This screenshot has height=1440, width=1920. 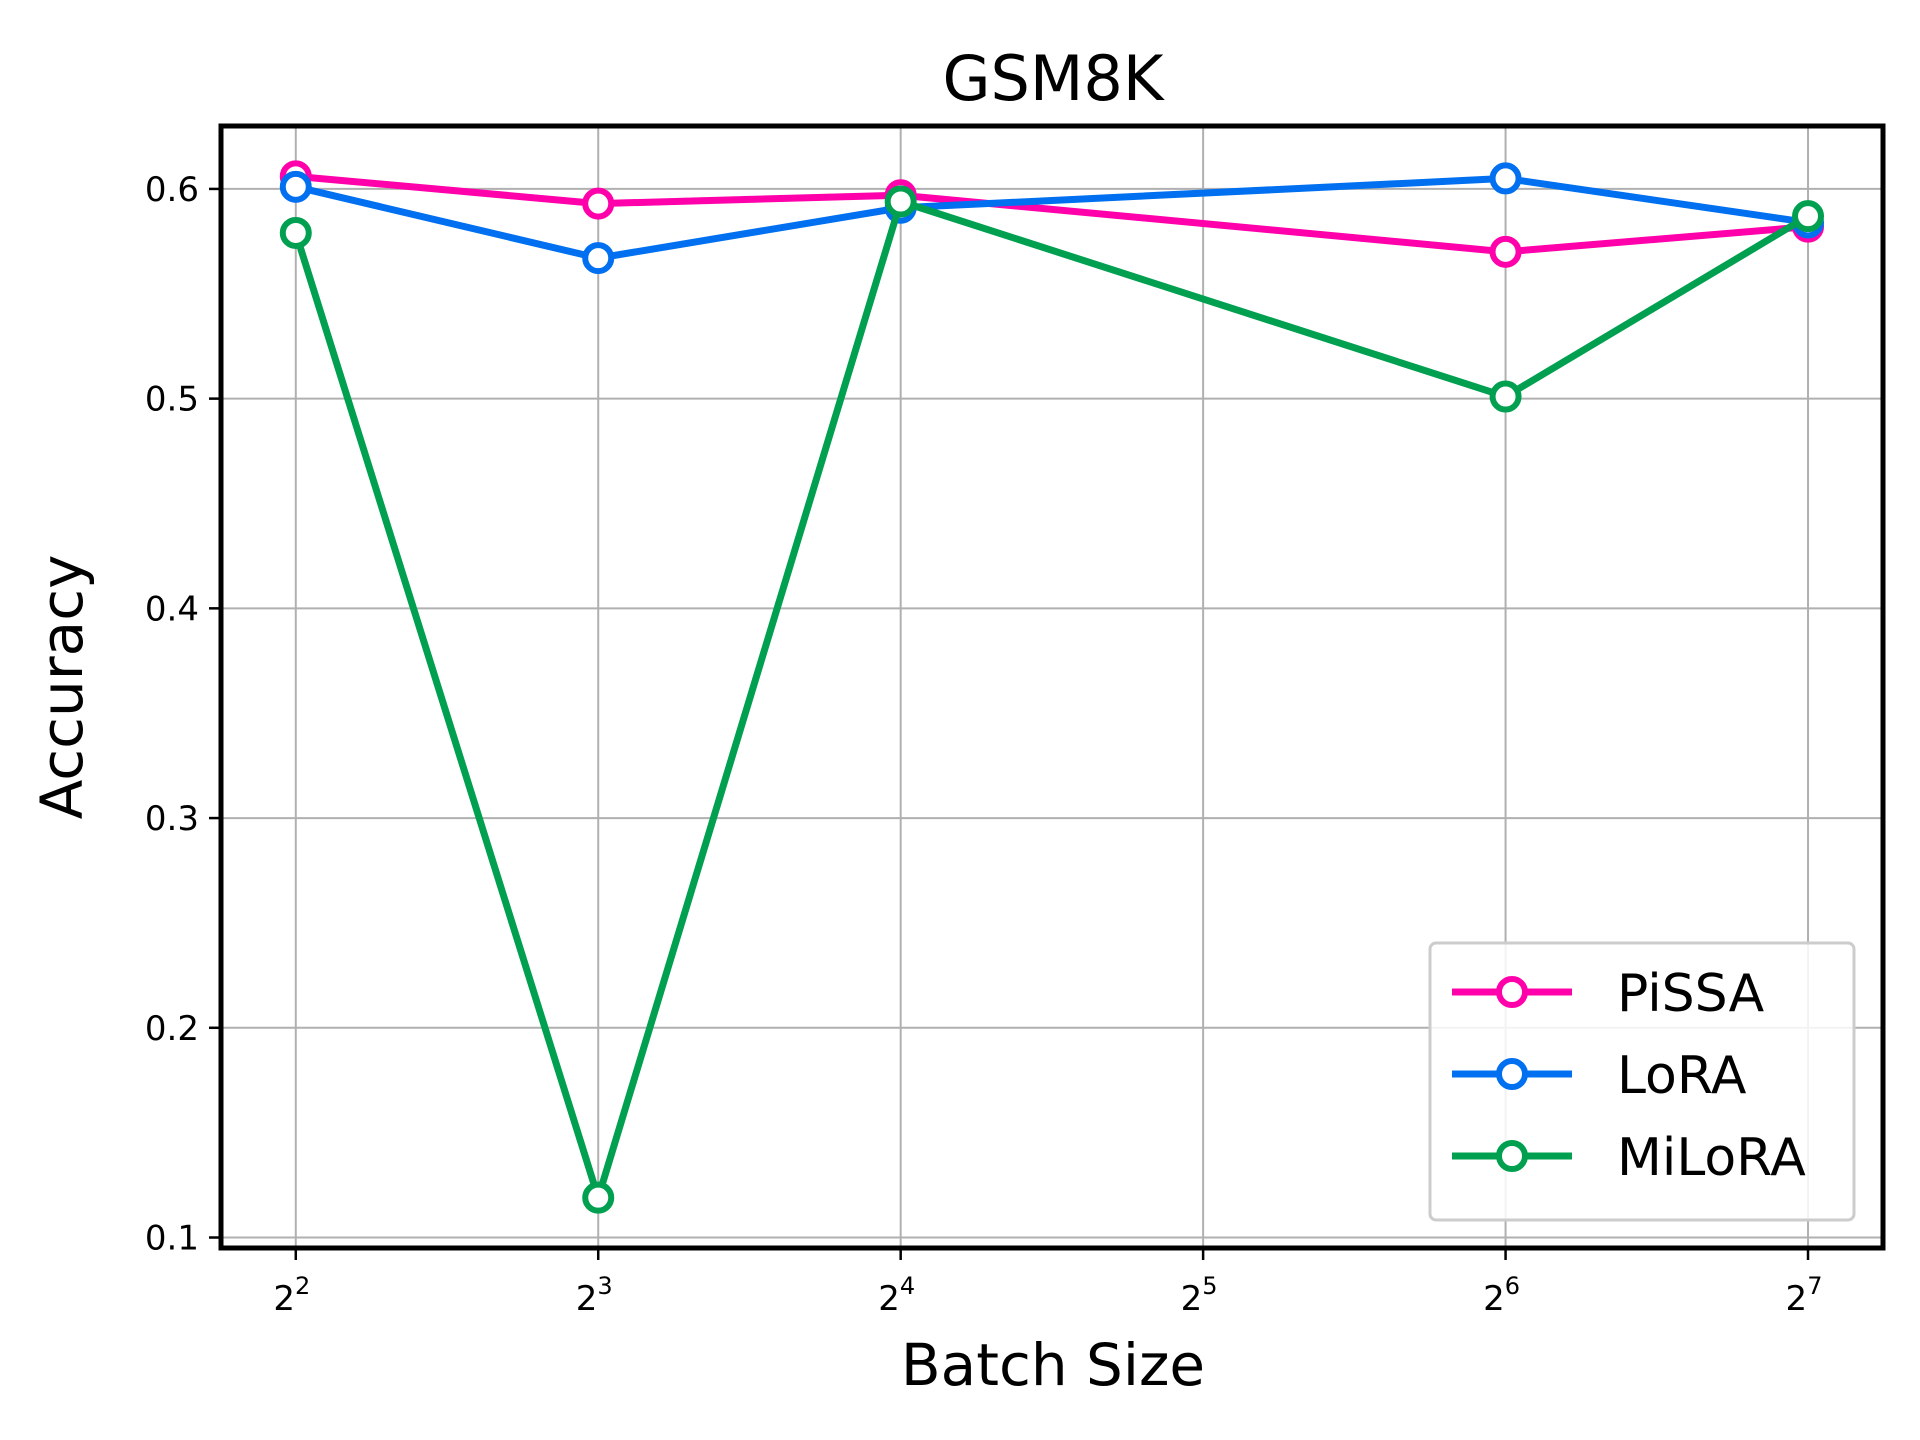 I want to click on y-axis-ticks: 0.1 0.2 0.3 0.4 0.5 0.6, so click(x=183, y=714).